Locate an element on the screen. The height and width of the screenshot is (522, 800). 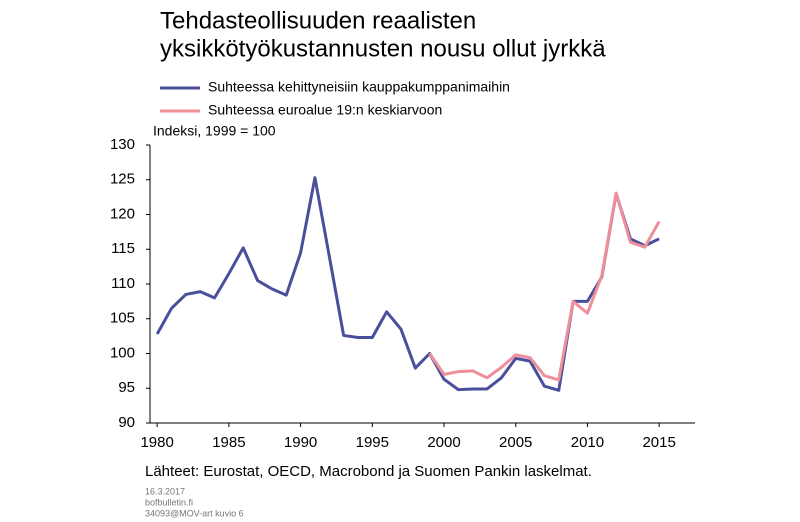
y-tick-label: 125 is located at coordinates (122, 179).